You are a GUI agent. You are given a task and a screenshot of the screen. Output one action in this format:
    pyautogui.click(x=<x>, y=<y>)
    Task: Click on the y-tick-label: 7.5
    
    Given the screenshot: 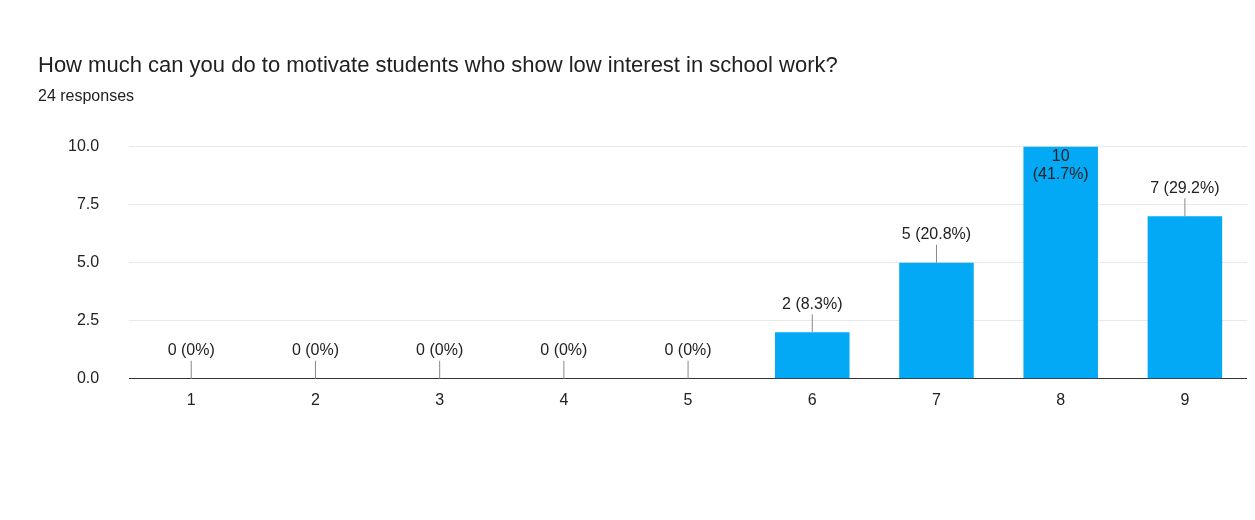 What is the action you would take?
    pyautogui.click(x=88, y=204)
    